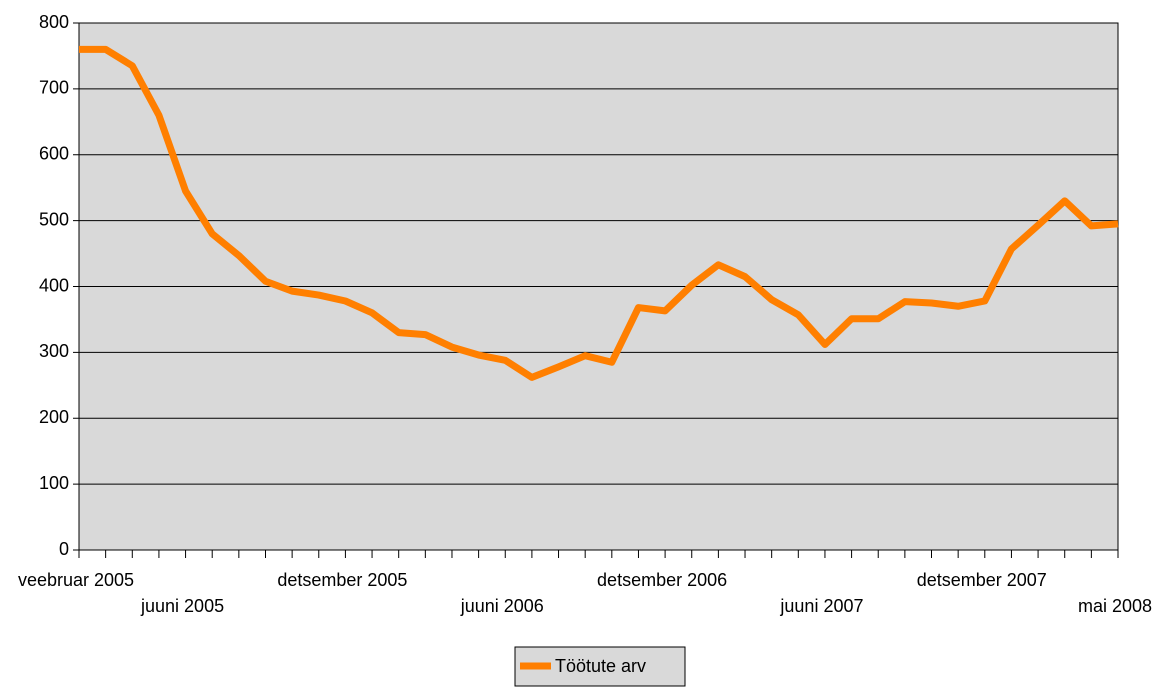  Describe the element at coordinates (662, 580) in the screenshot. I see `x-tick-label: detsember 2006` at that location.